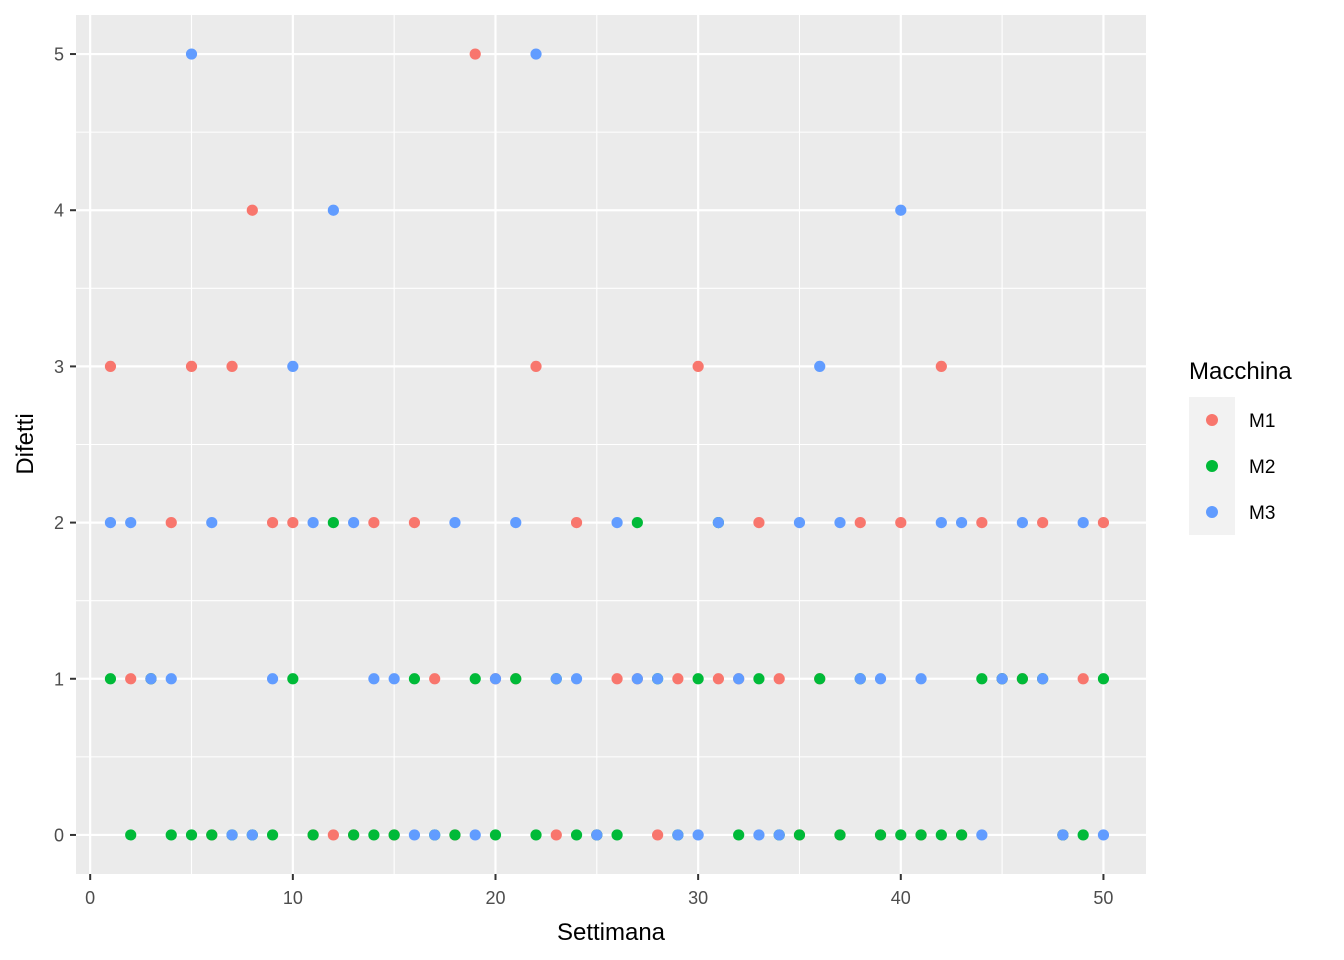 The width and height of the screenshot is (1344, 960). What do you see at coordinates (59, 211) in the screenshot?
I see `y-tick-label: 4` at bounding box center [59, 211].